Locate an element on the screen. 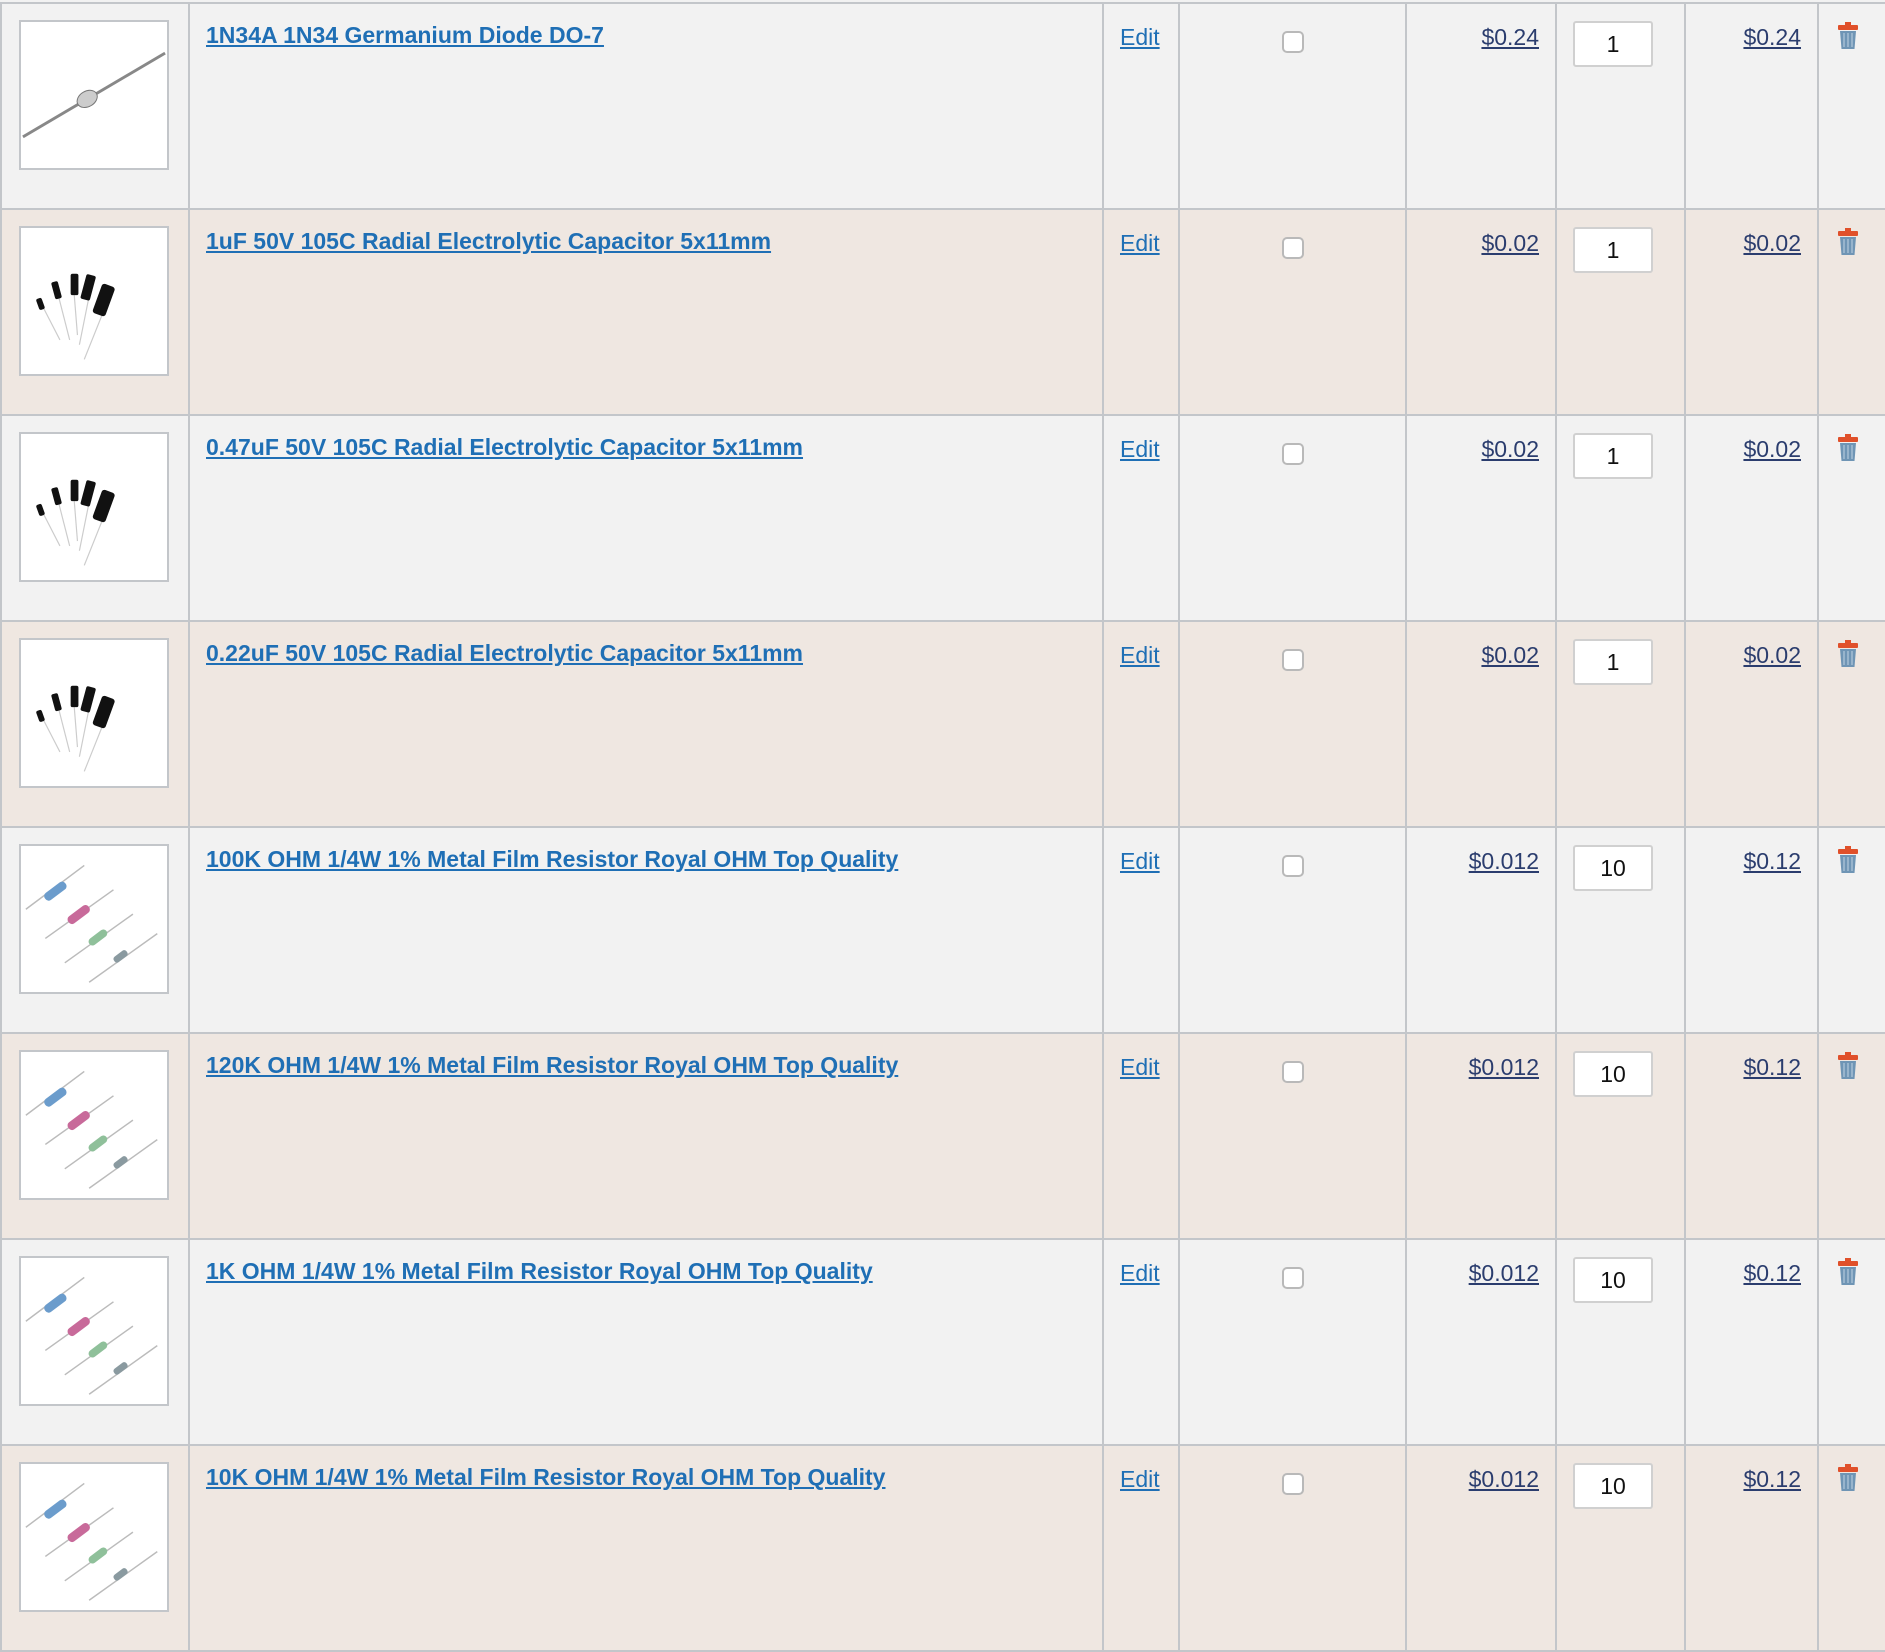 The width and height of the screenshot is (1885, 1652). line-total-cell: $0.24 is located at coordinates (1751, 106).